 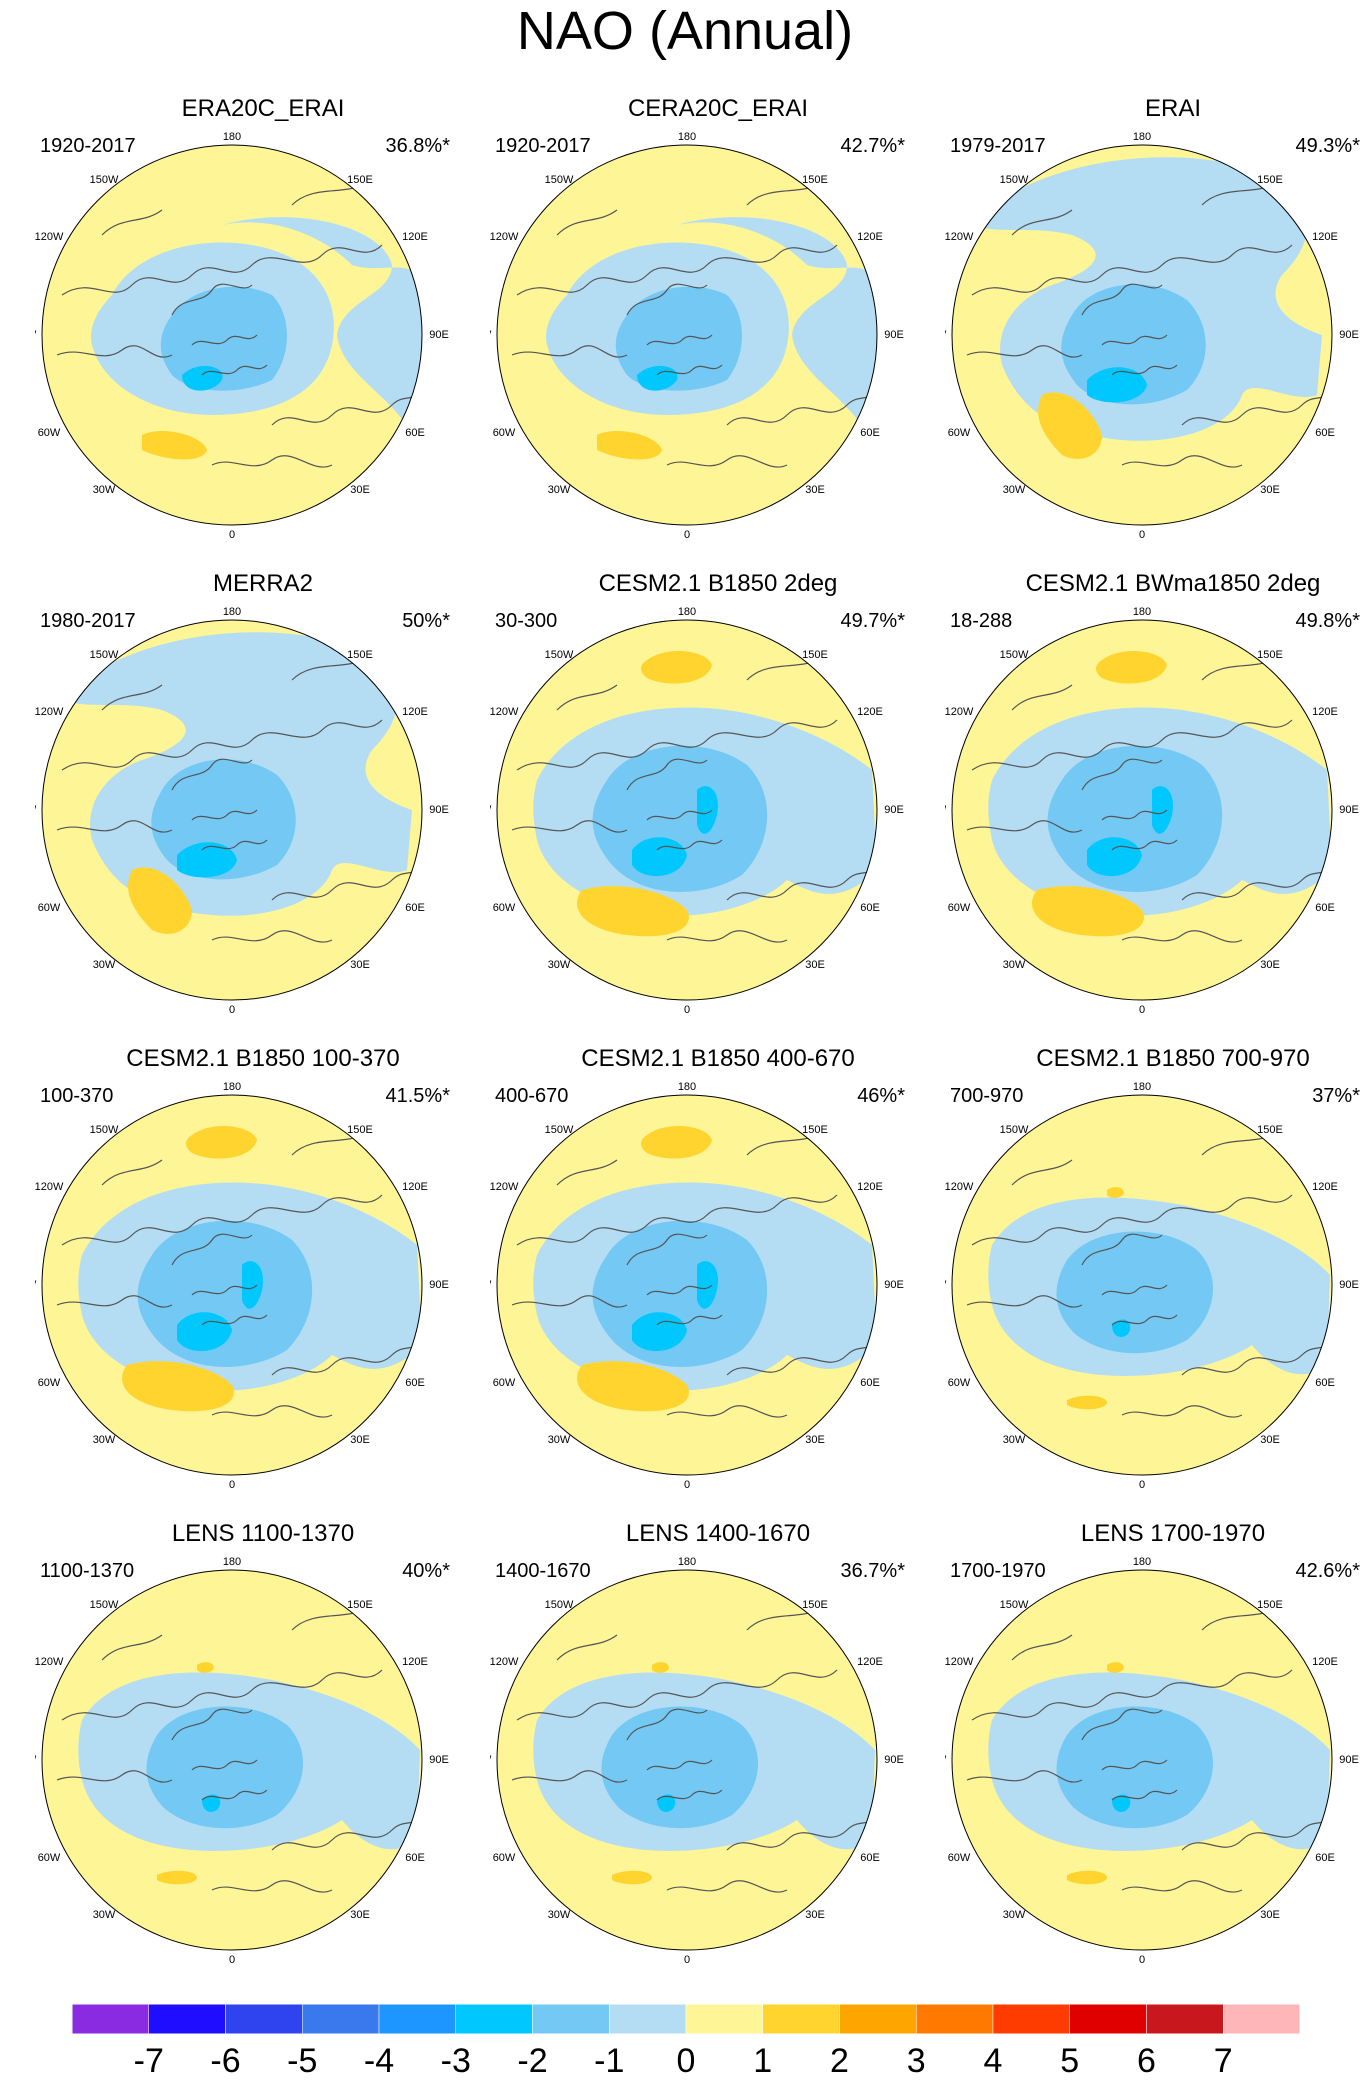 I want to click on contour-positive, so click(x=1131, y=667).